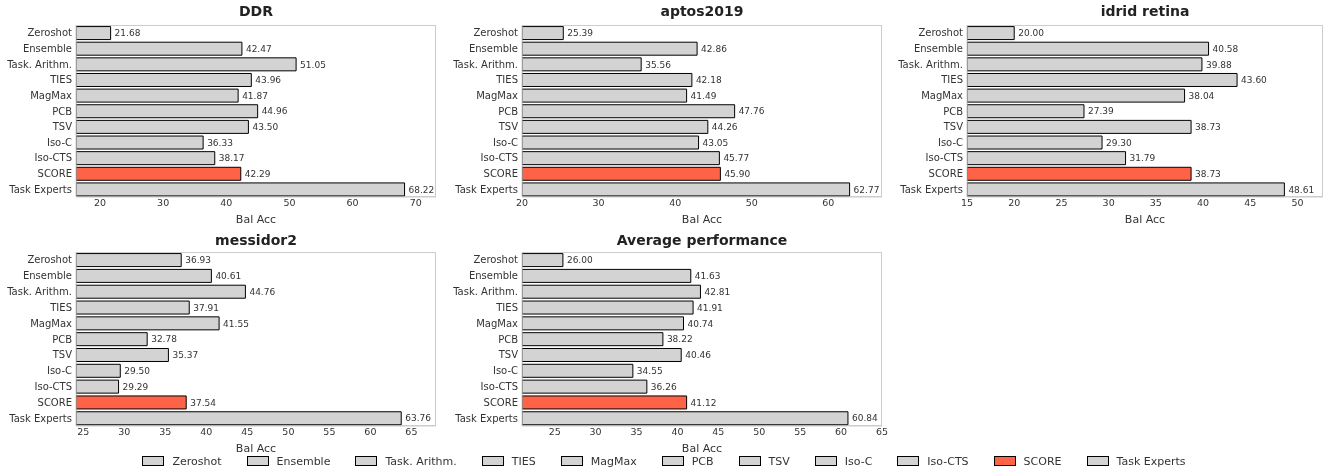 The image size is (1328, 472). Describe the element at coordinates (700, 323) in the screenshot. I see `data-label: 40.74` at that location.